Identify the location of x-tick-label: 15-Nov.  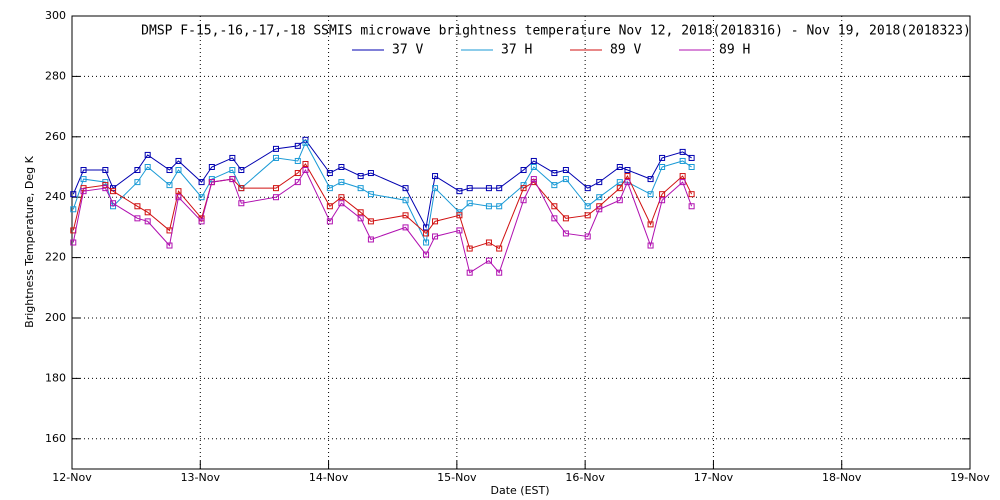
(457, 477).